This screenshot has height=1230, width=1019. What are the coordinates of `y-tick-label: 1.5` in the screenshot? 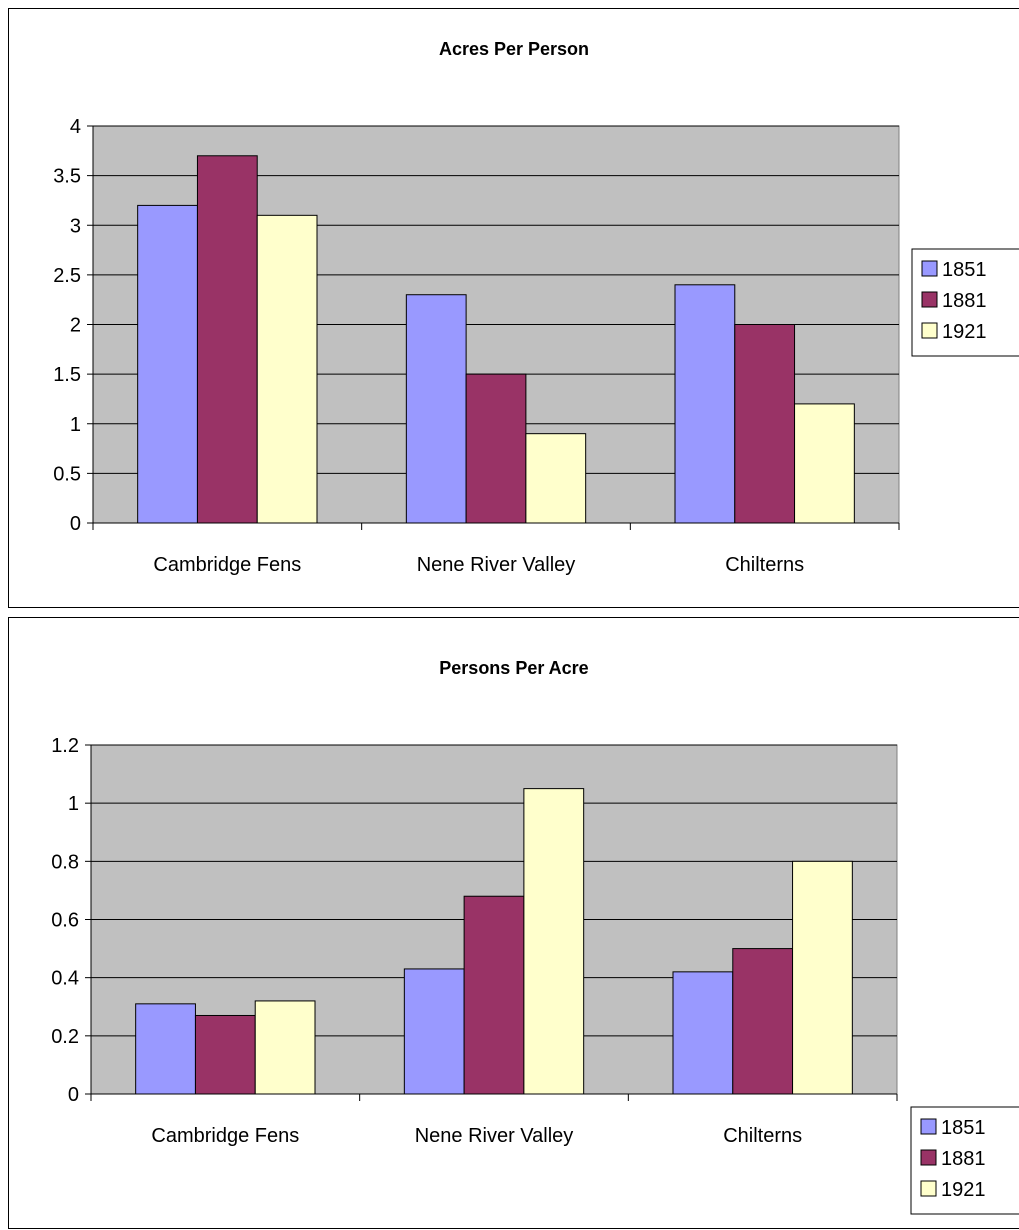 It's located at (67, 375).